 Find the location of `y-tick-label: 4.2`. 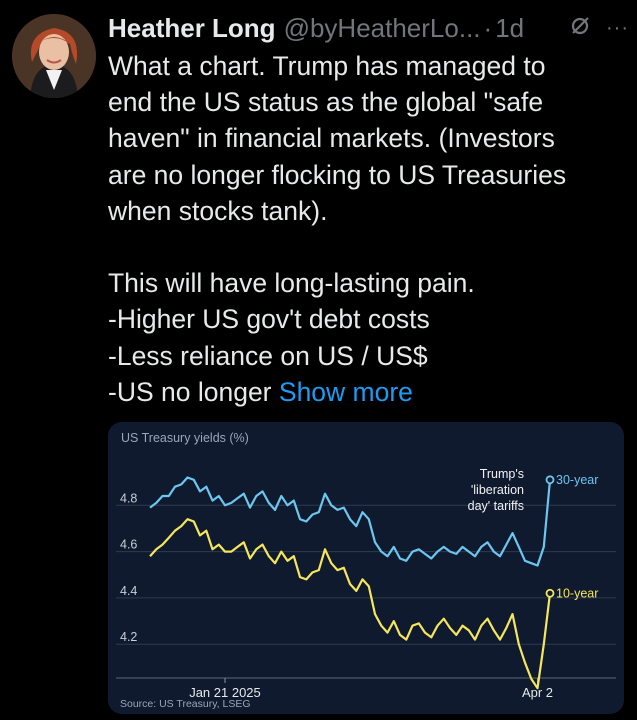

y-tick-label: 4.2 is located at coordinates (128, 637).